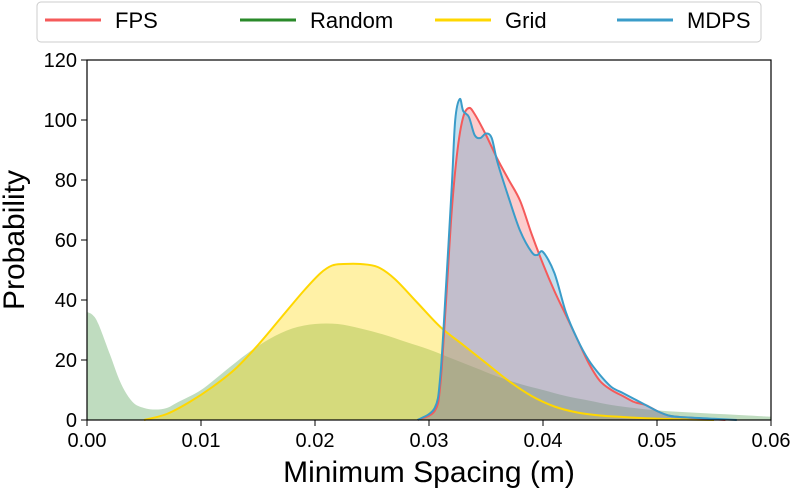 This screenshot has width=797, height=489. I want to click on y-tick-label: 120, so click(60, 61).